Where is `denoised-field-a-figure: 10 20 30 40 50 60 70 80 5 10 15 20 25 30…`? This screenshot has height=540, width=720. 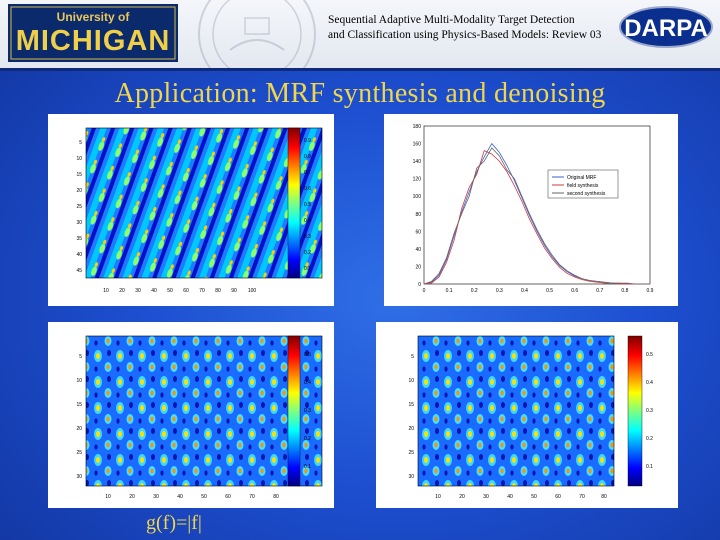
denoised-field-a-figure: 10 20 30 40 50 60 70 80 5 10 15 20 25 30… is located at coordinates (191, 415).